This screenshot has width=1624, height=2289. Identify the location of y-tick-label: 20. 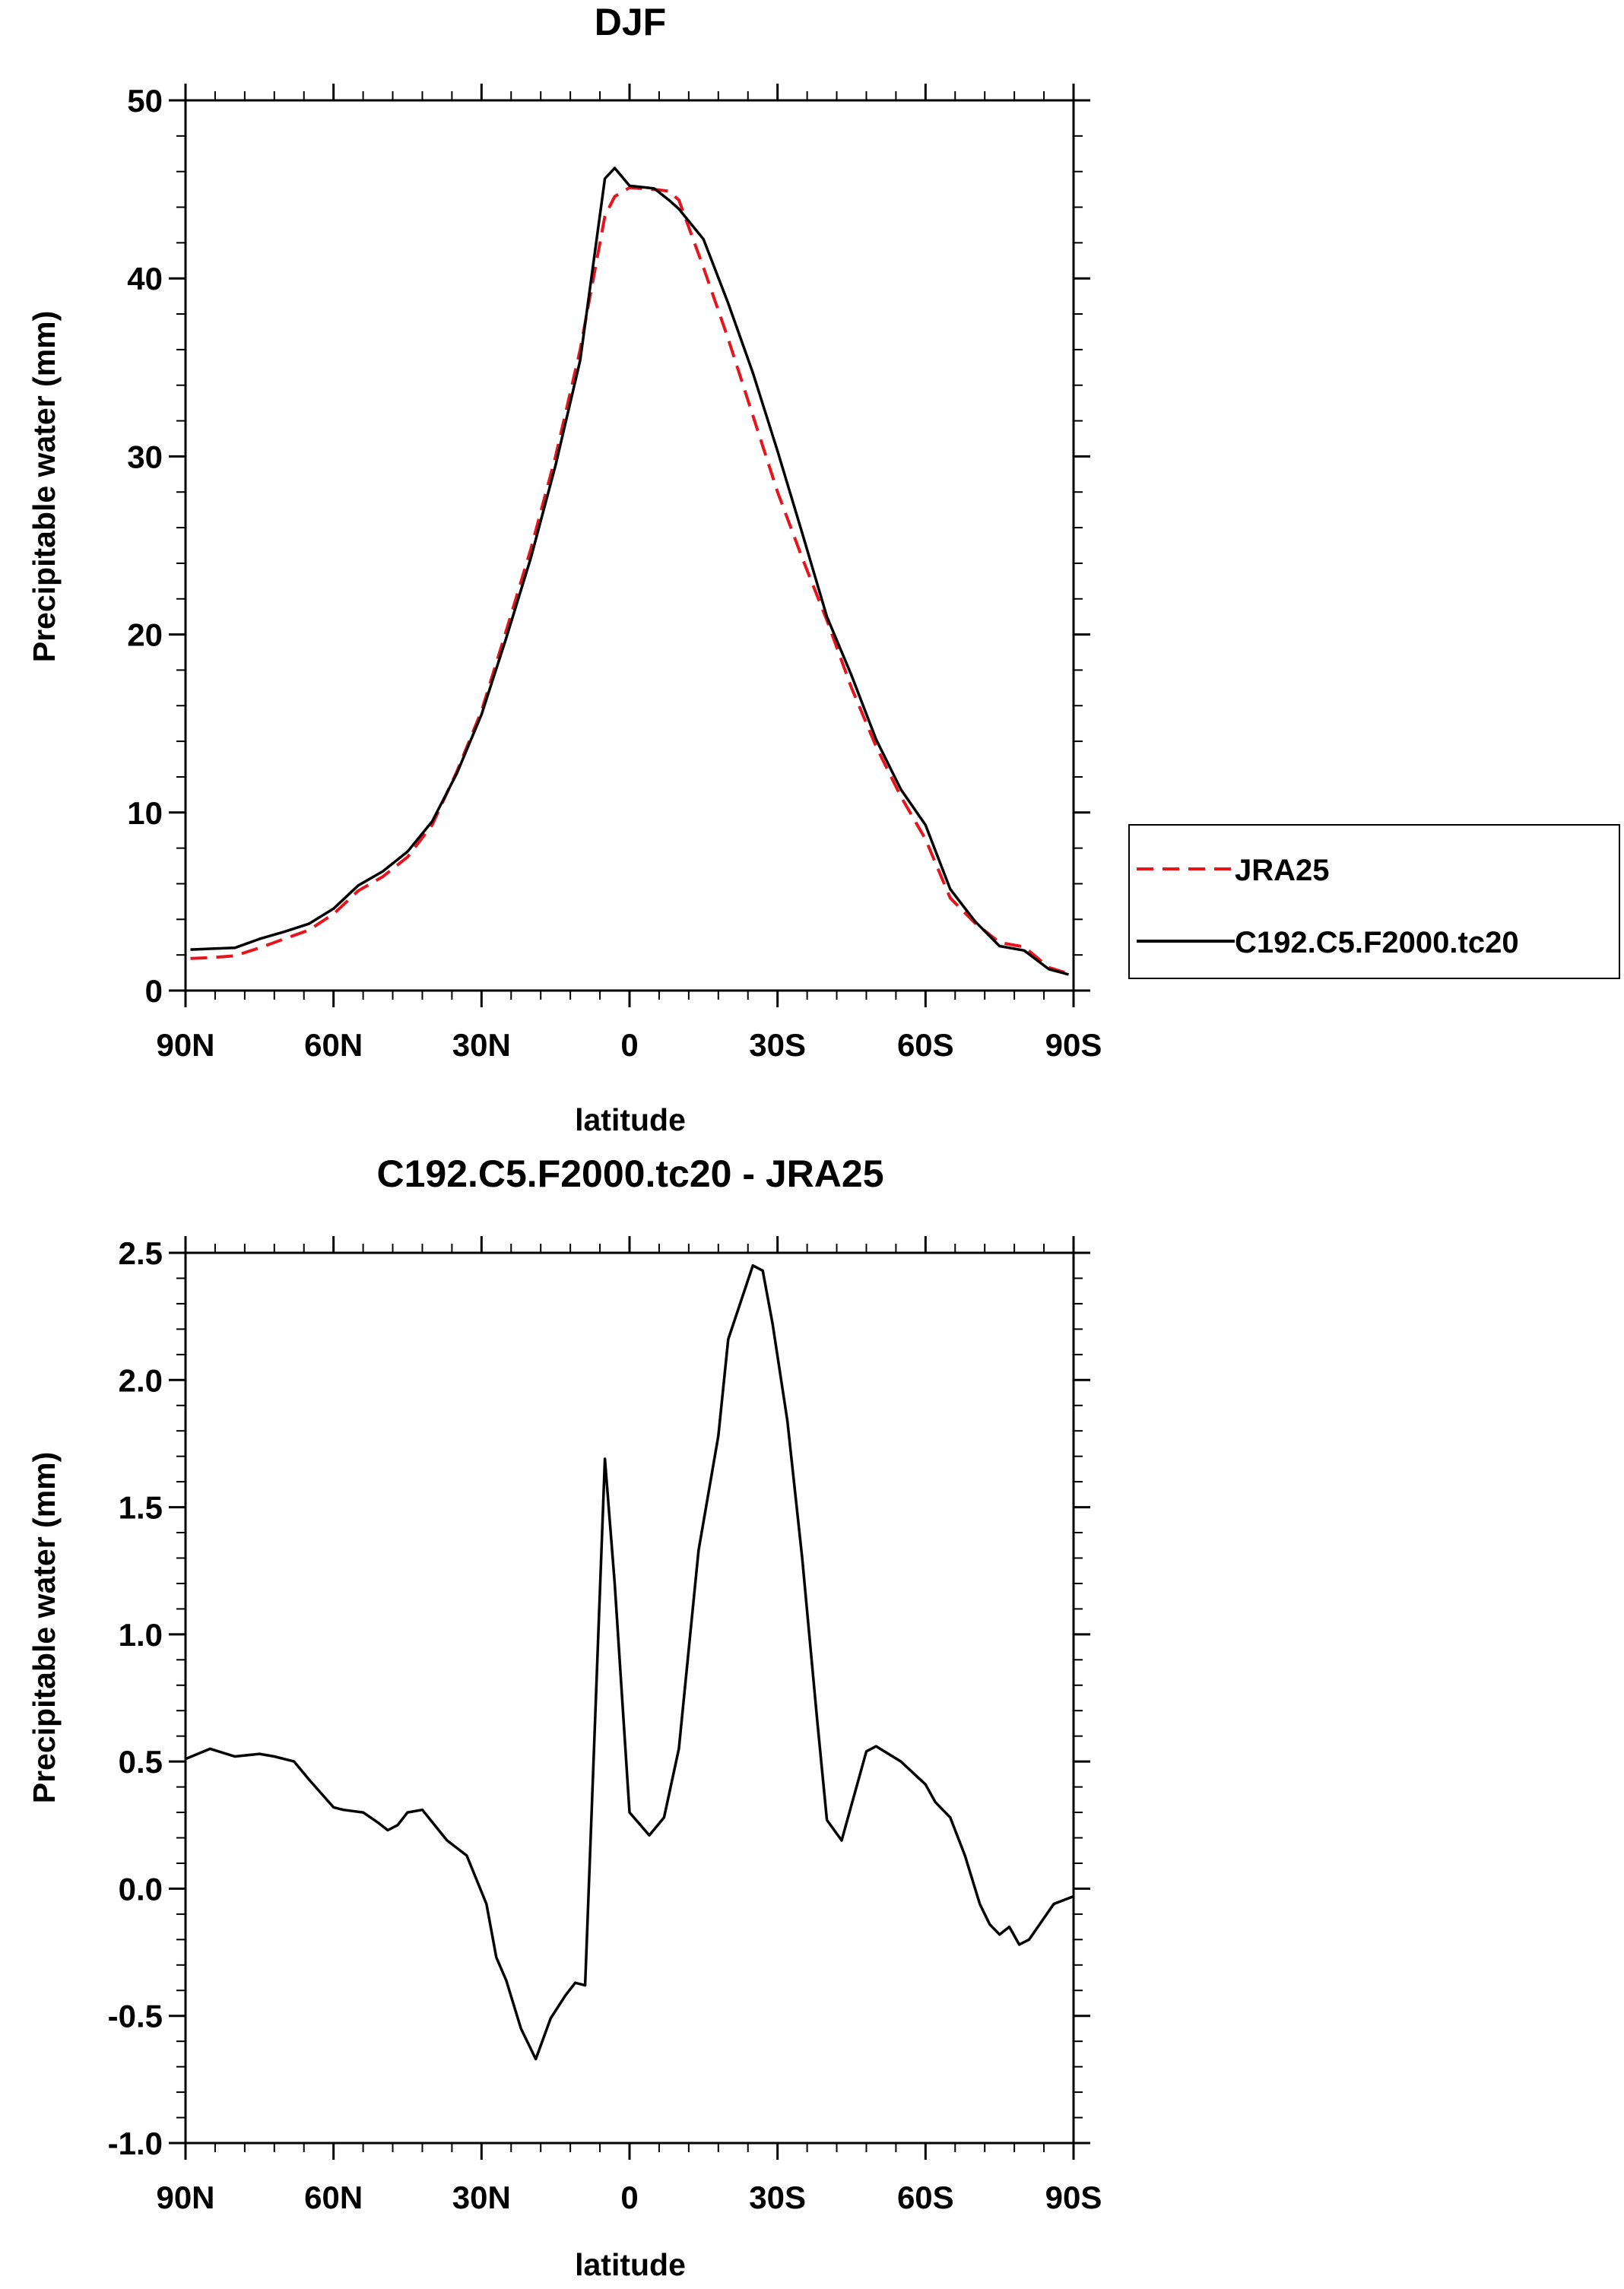
(145, 635).